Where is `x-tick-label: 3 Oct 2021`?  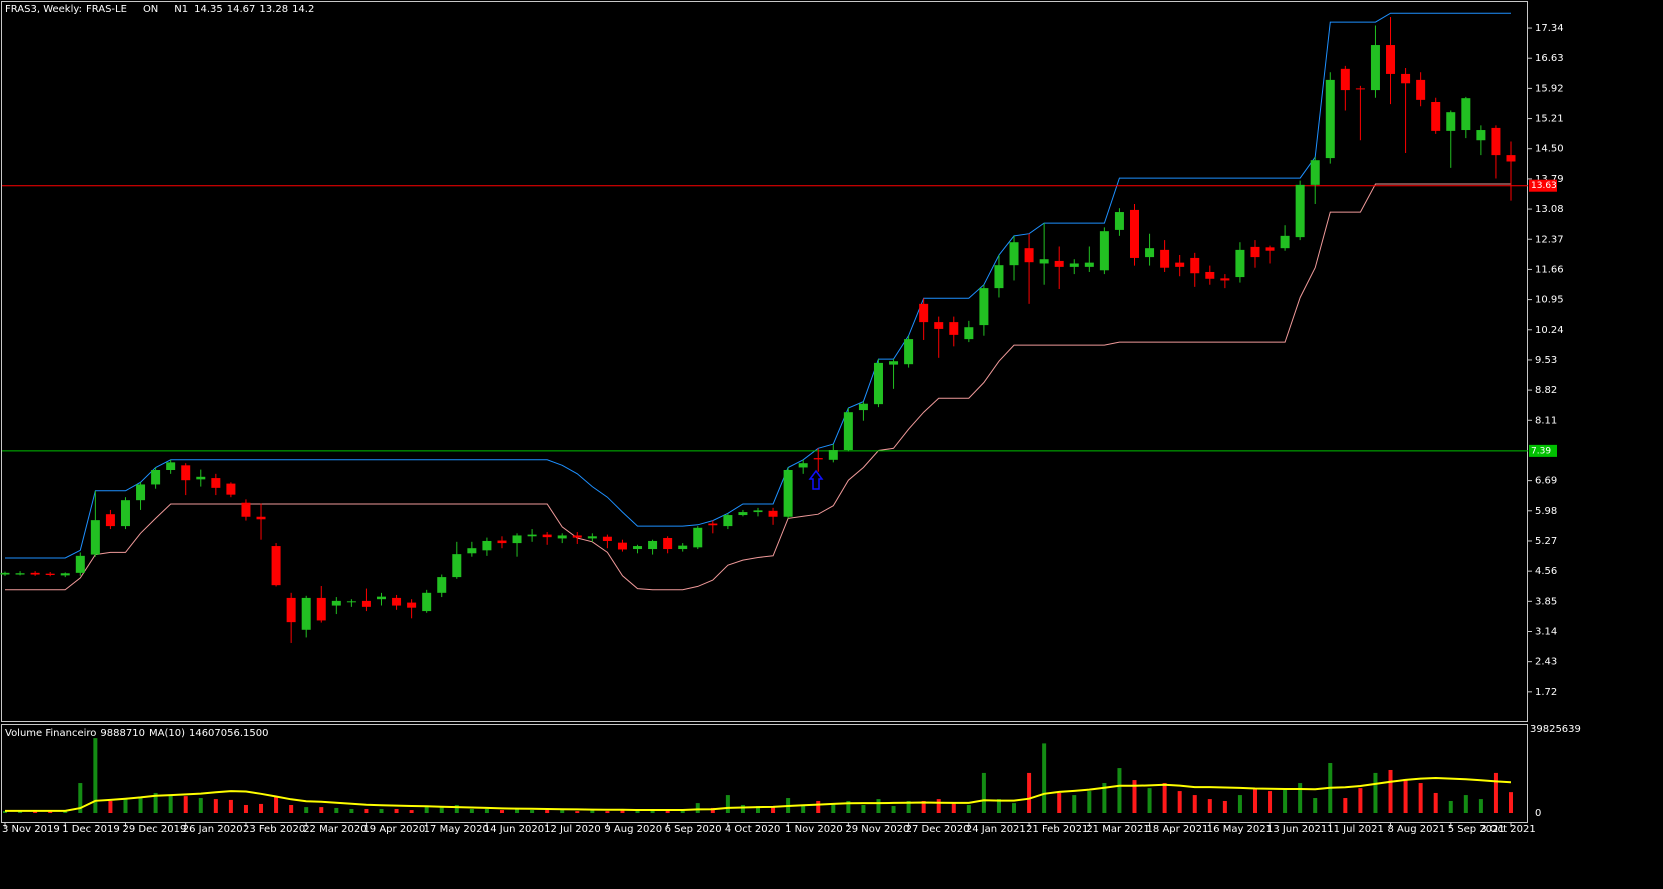 x-tick-label: 3 Oct 2021 is located at coordinates (1507, 829).